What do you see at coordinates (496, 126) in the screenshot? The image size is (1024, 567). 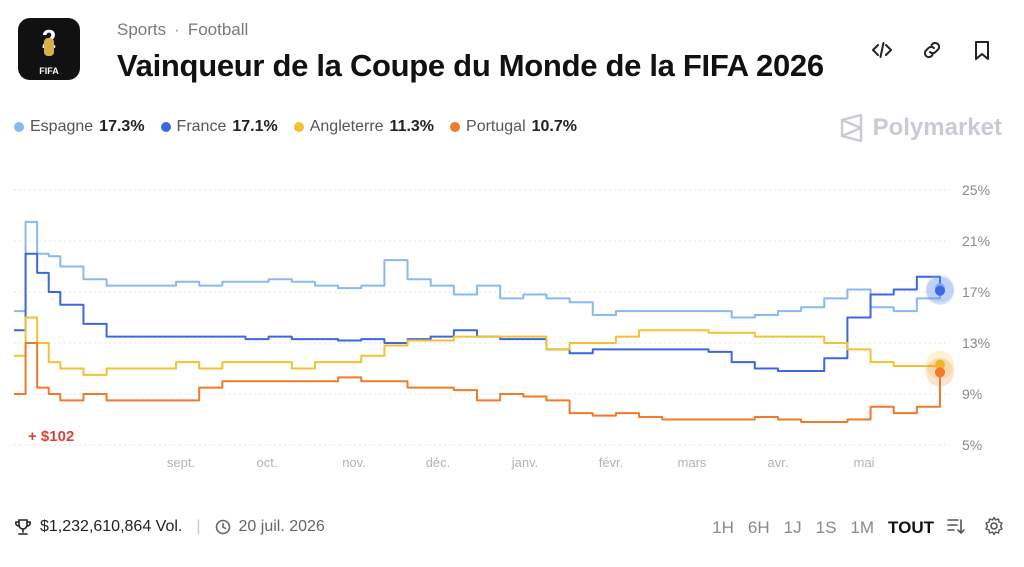 I see `legend-name: Portugal` at bounding box center [496, 126].